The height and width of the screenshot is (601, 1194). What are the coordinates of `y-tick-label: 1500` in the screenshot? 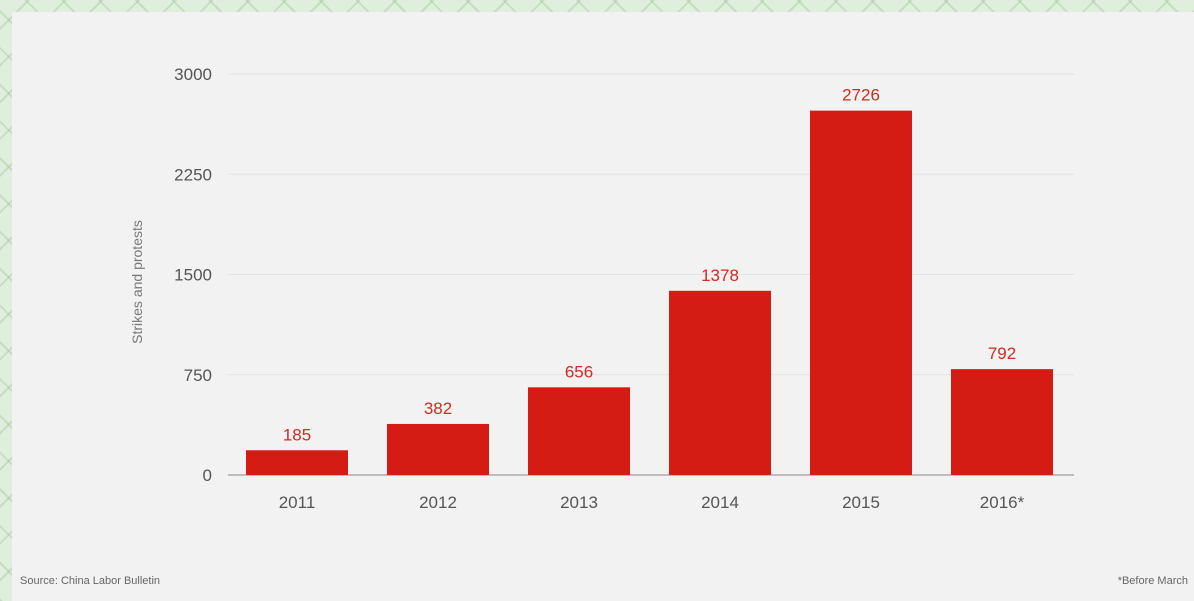 It's located at (193, 275).